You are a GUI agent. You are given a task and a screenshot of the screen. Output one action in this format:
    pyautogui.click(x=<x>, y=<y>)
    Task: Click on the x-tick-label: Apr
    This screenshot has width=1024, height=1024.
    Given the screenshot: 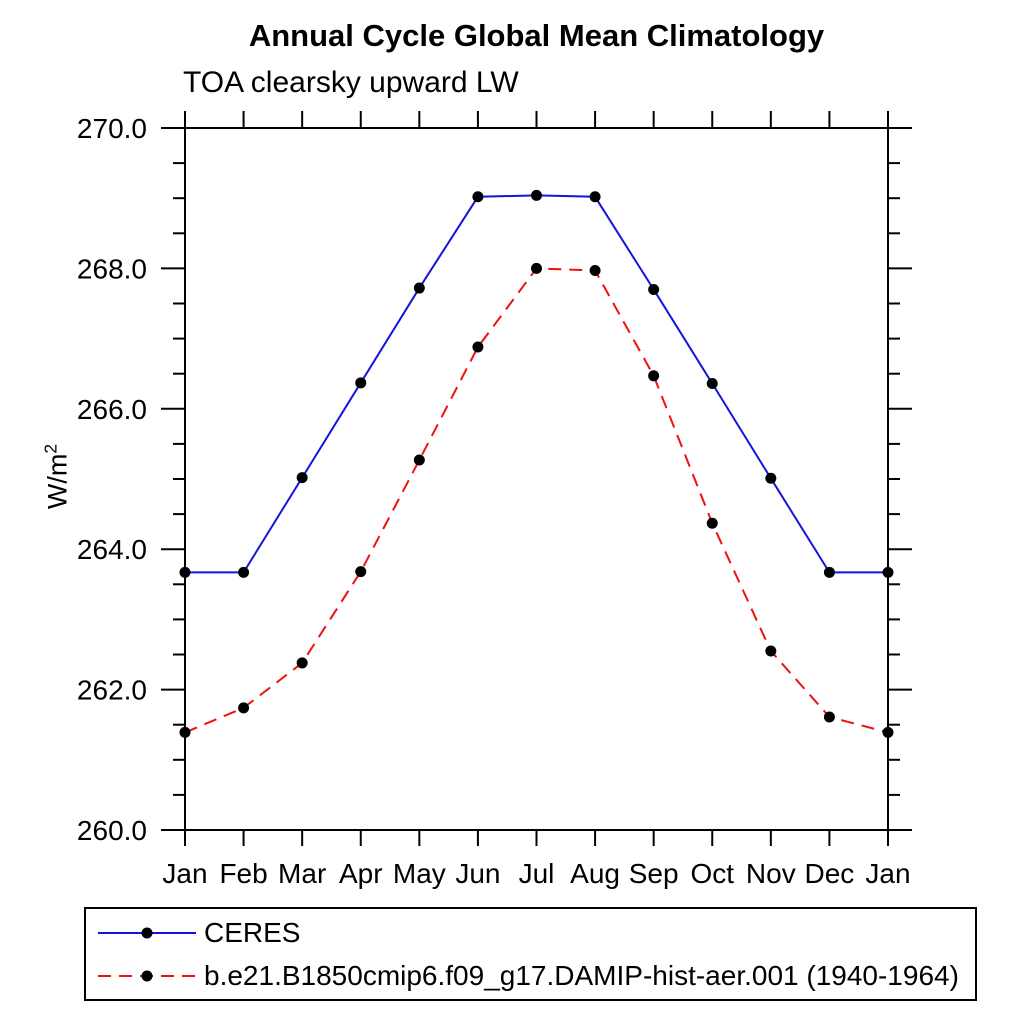 What is the action you would take?
    pyautogui.click(x=361, y=873)
    